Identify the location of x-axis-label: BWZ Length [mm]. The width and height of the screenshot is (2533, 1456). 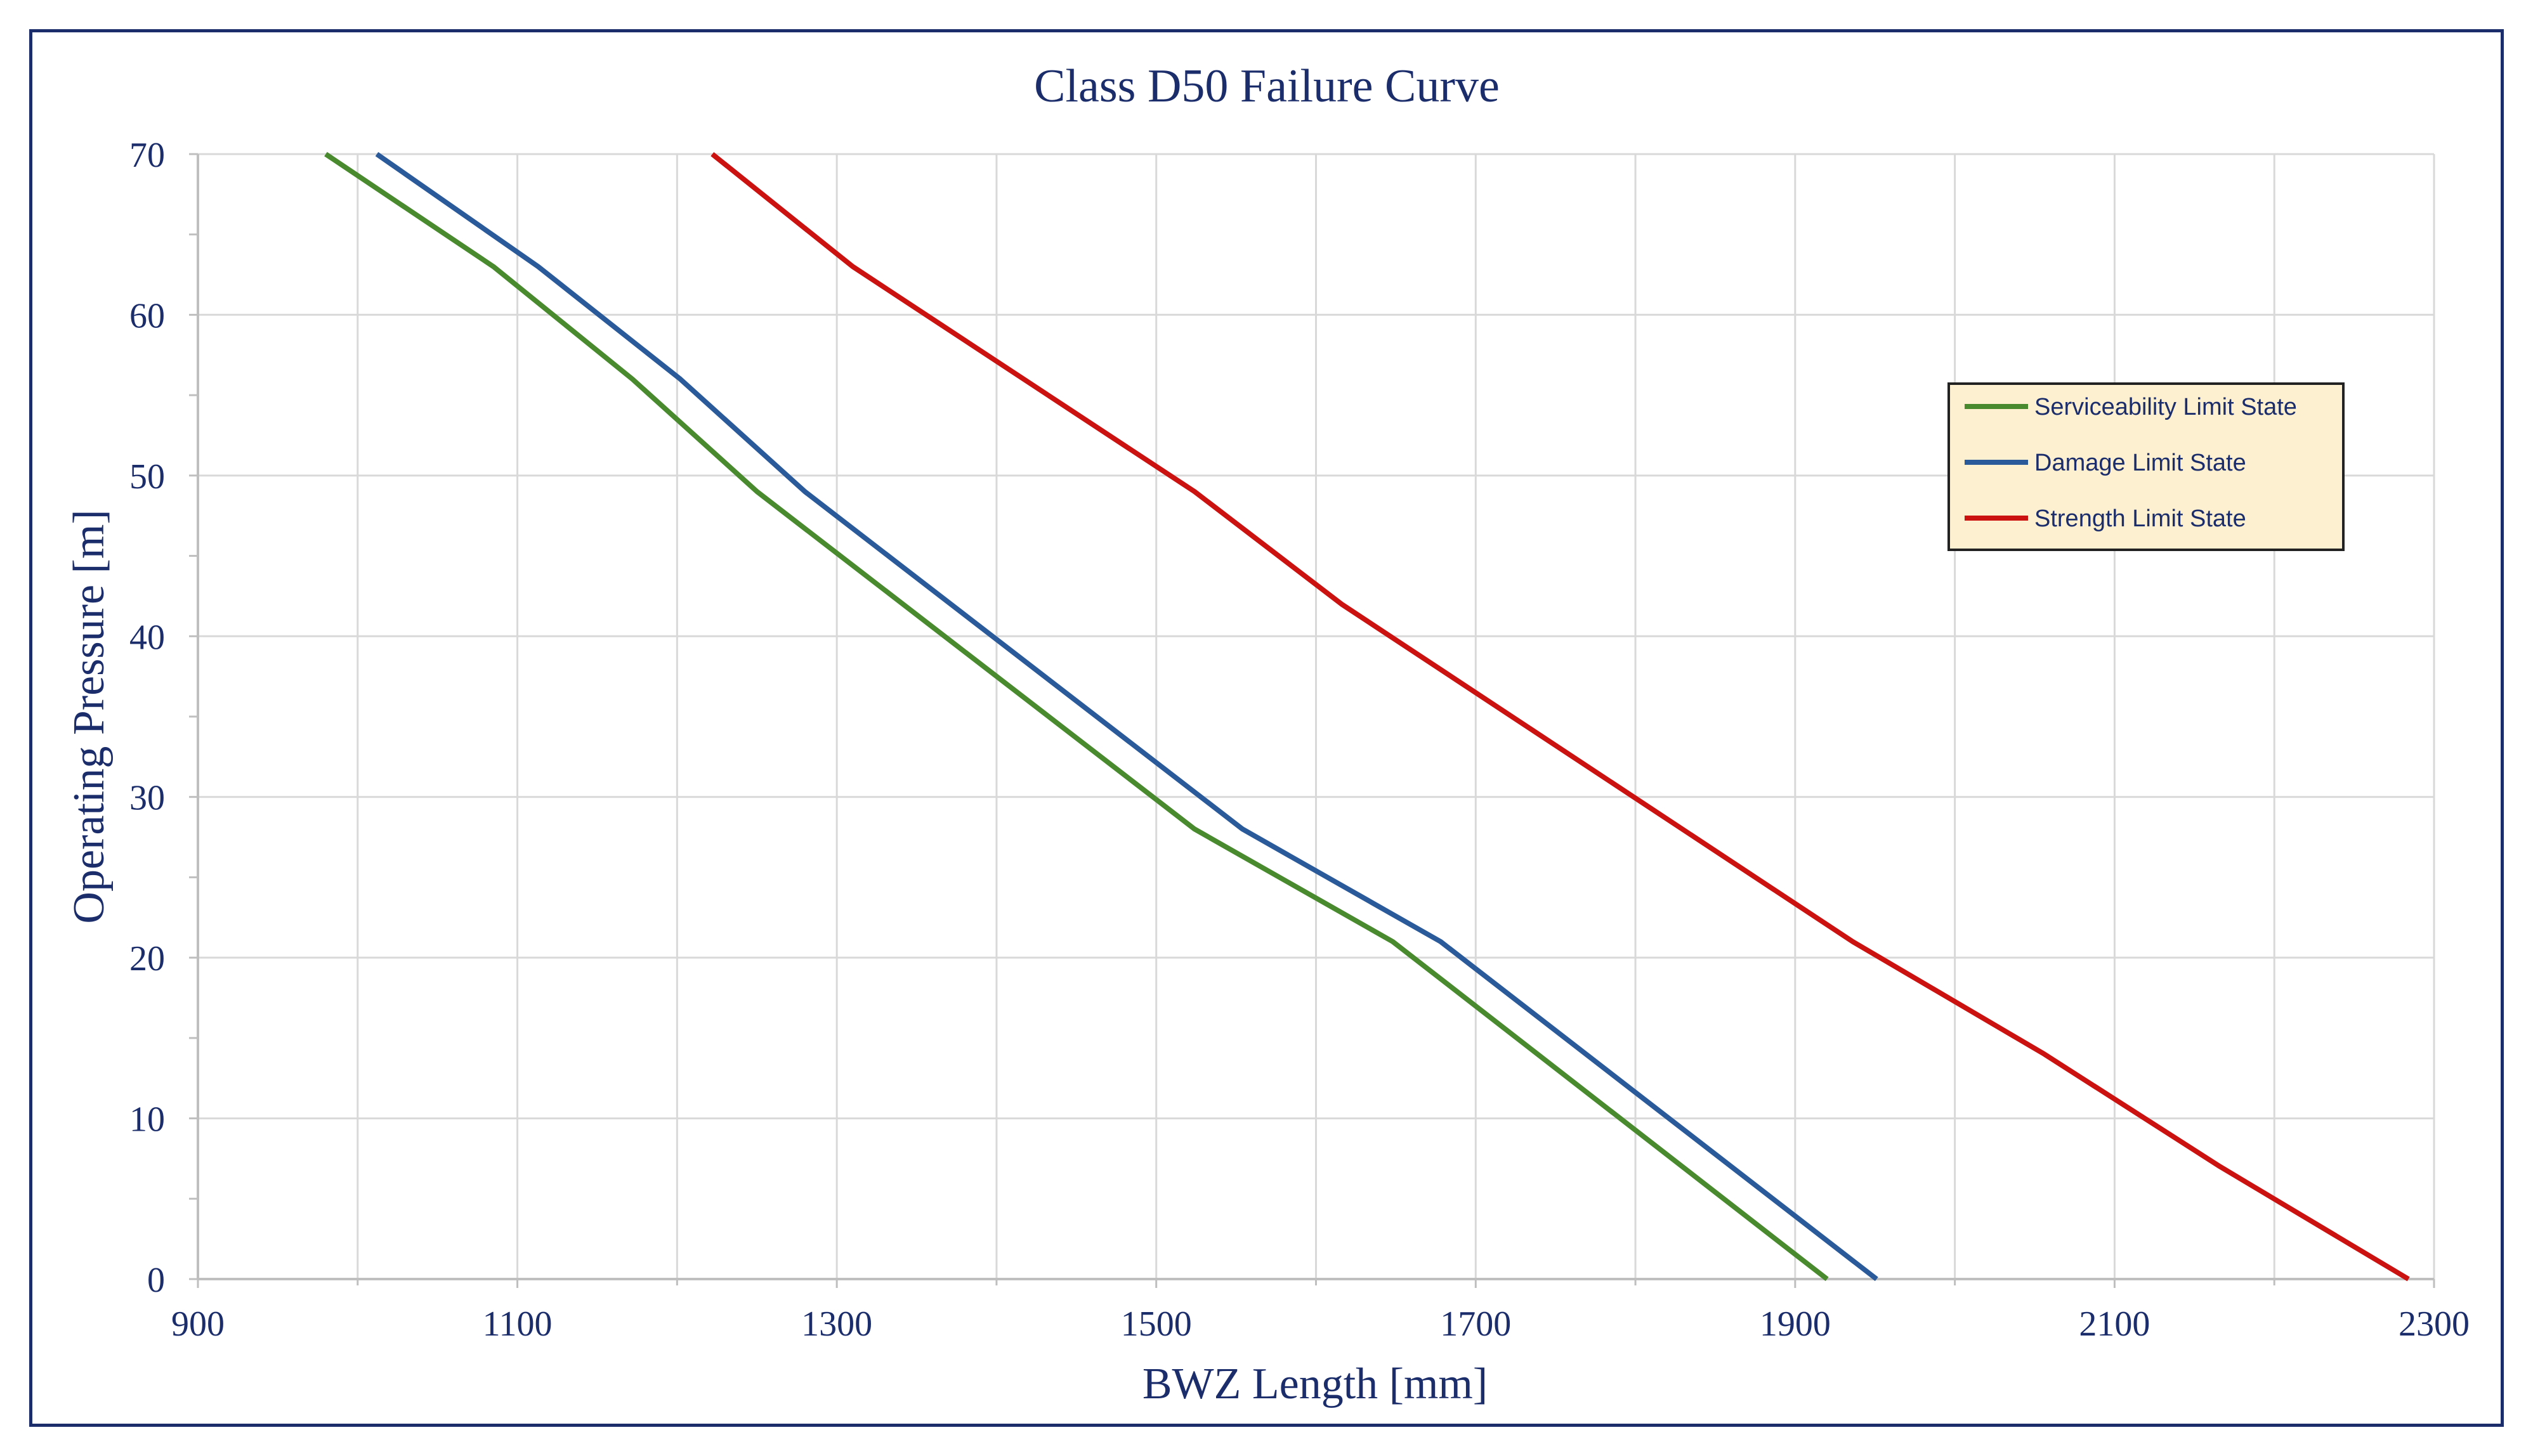
(1315, 1384).